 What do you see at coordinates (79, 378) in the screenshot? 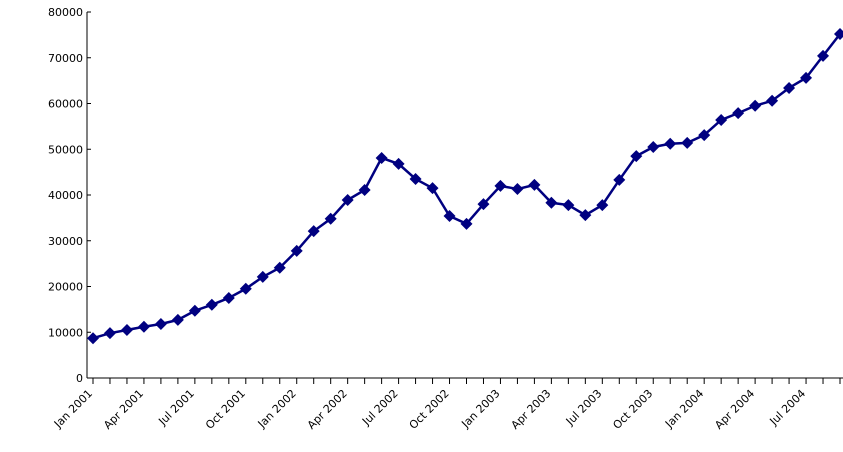
I see `y-tick-label: 0` at bounding box center [79, 378].